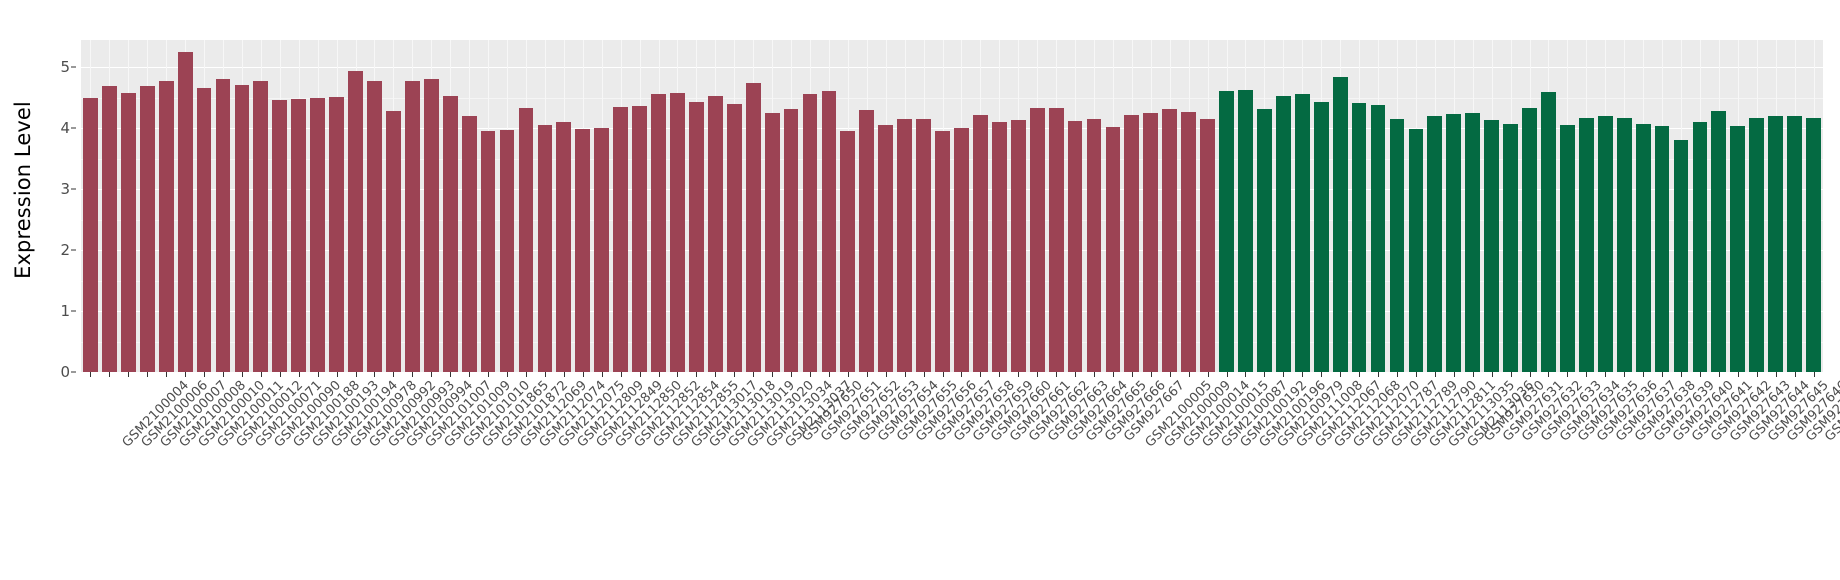 The height and width of the screenshot is (580, 1840). Describe the element at coordinates (73, 311) in the screenshot. I see `y-axis-tick-mark` at that location.